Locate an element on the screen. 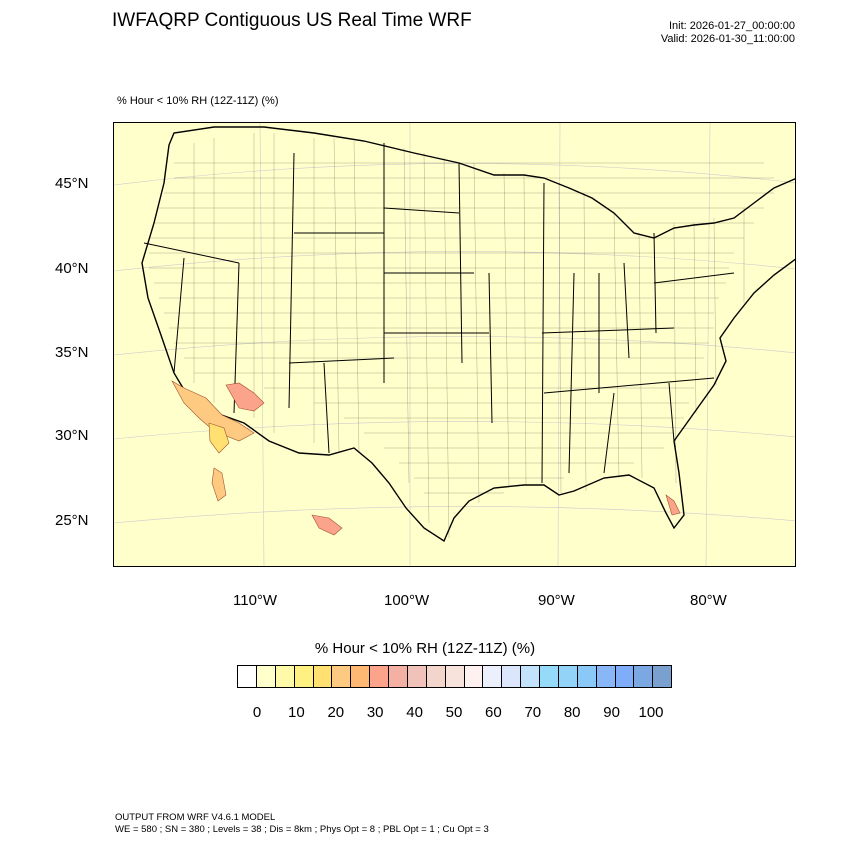 Image resolution: width=850 pixels, height=850 pixels. colorbar-tick-label: 90 is located at coordinates (611, 712).